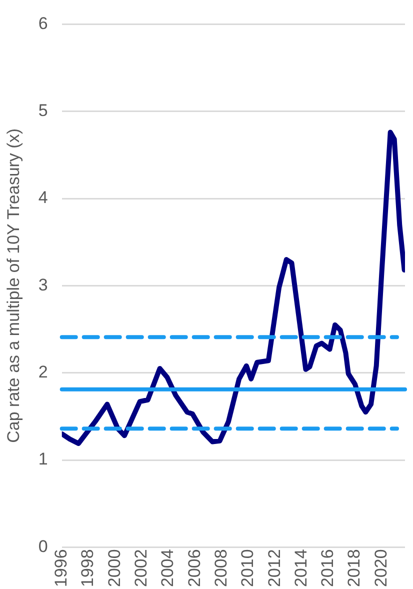 The width and height of the screenshot is (413, 589). What do you see at coordinates (43, 459) in the screenshot?
I see `y-tick-label: 1` at bounding box center [43, 459].